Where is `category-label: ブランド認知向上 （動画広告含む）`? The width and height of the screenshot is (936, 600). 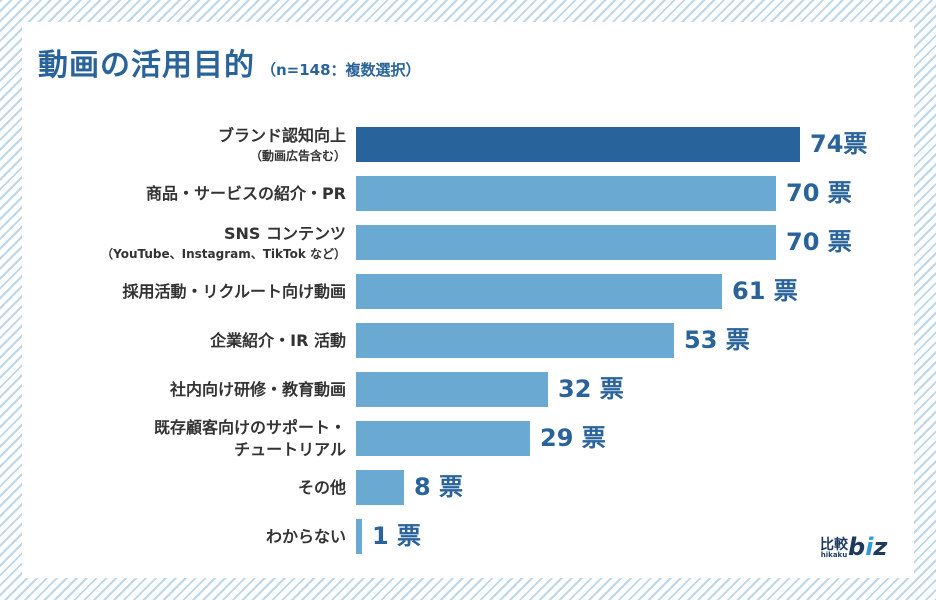 category-label: ブランド認知向上 （動画広告含む） is located at coordinates (186, 145).